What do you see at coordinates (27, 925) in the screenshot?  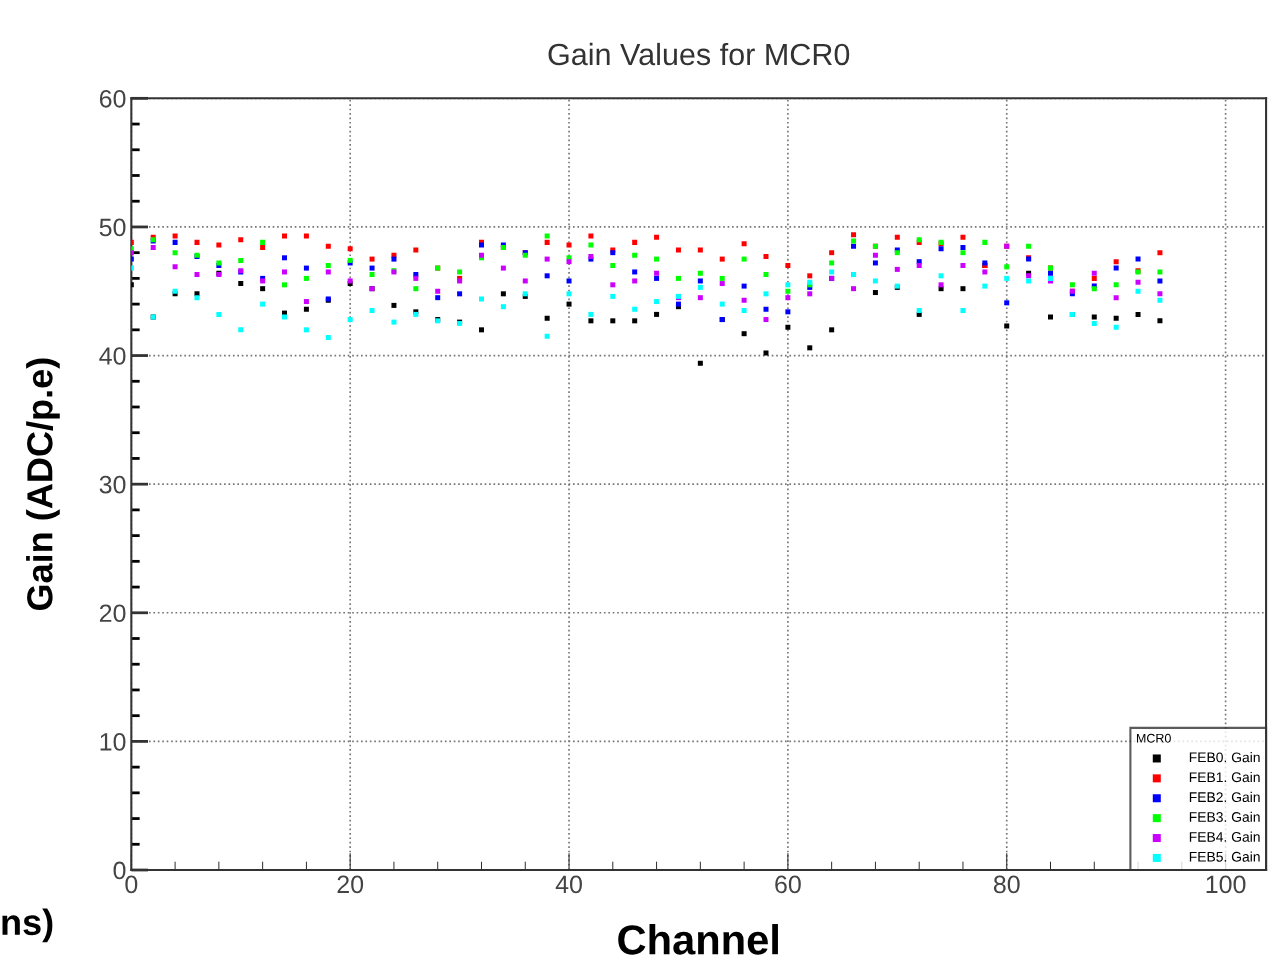 I see `text: ns)` at bounding box center [27, 925].